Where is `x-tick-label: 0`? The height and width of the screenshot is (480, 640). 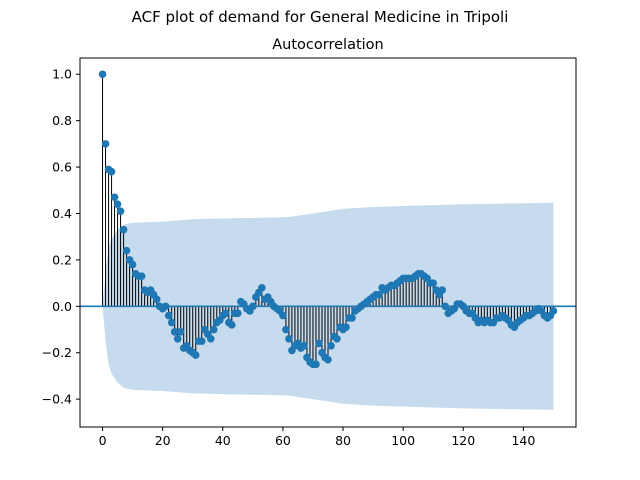
x-tick-label: 0 is located at coordinates (103, 440).